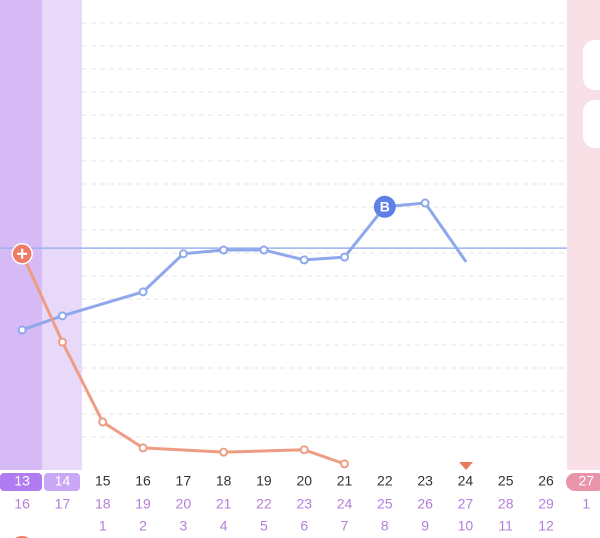 The height and width of the screenshot is (538, 600). Describe the element at coordinates (466, 526) in the screenshot. I see `cycle-day-label: 10` at that location.